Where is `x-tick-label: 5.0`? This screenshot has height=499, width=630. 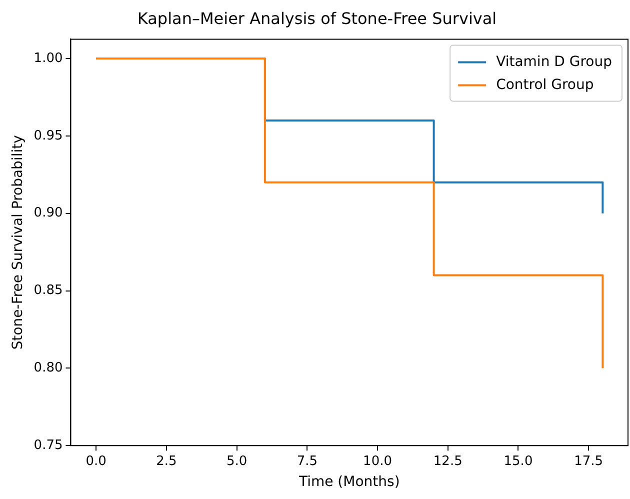 x-tick-label: 5.0 is located at coordinates (237, 461).